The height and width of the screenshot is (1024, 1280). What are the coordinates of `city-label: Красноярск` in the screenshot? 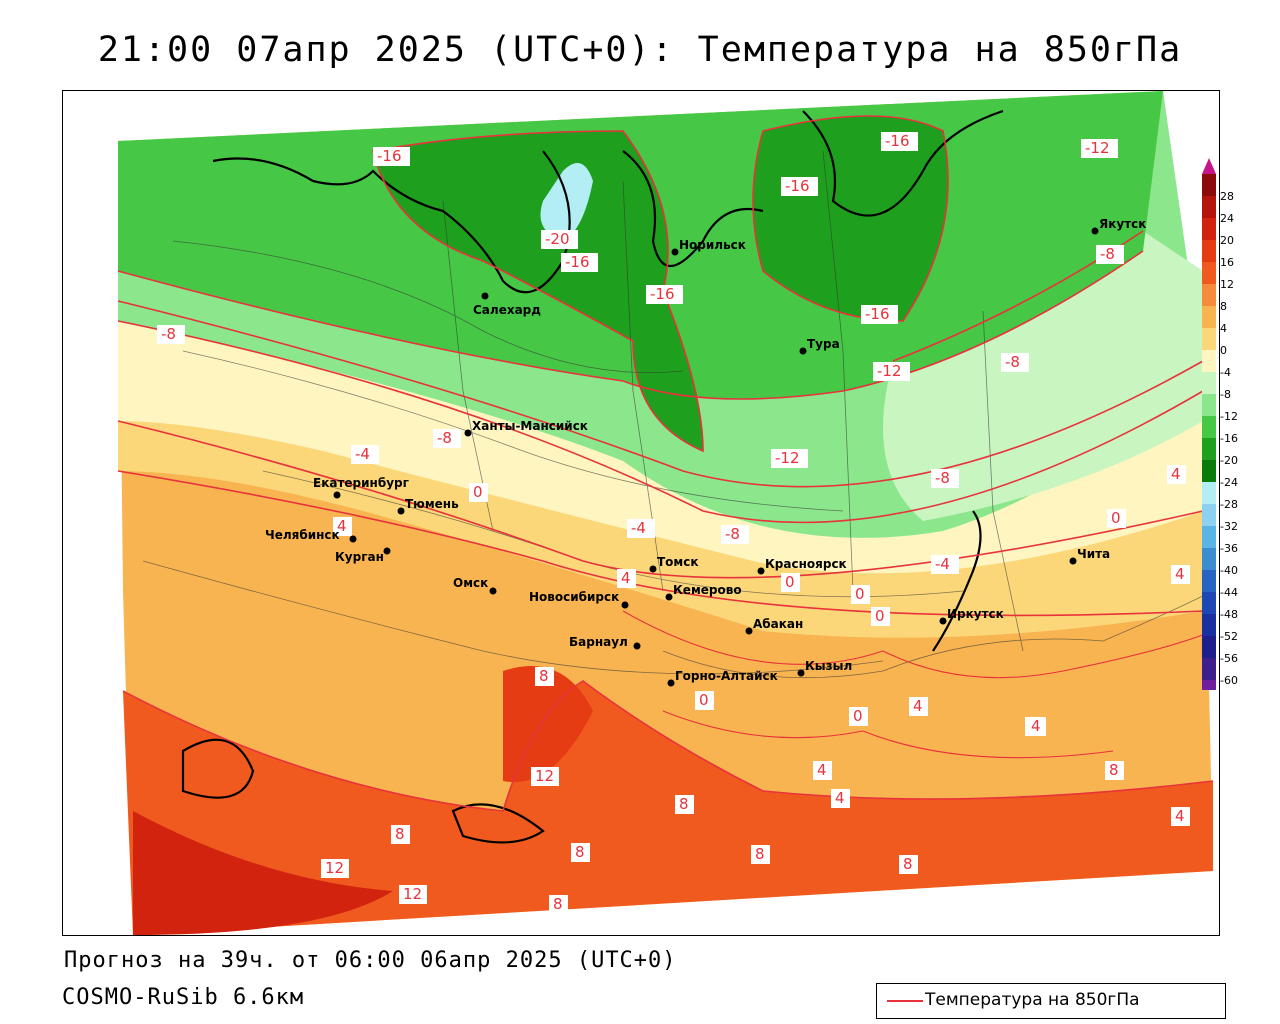 It's located at (806, 564).